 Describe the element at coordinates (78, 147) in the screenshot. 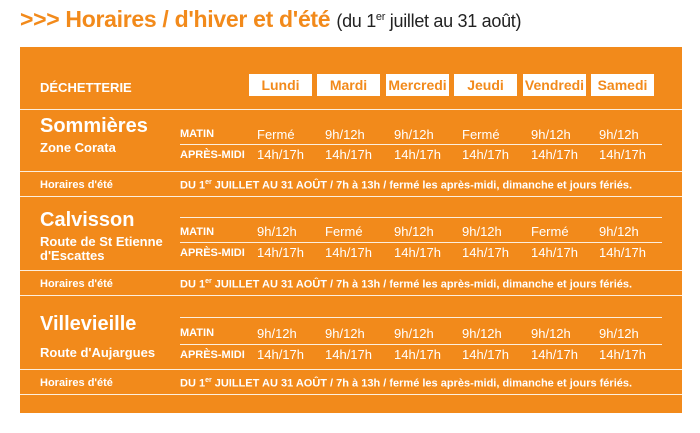

I see `site-address-sommieres: Zone Corata` at that location.